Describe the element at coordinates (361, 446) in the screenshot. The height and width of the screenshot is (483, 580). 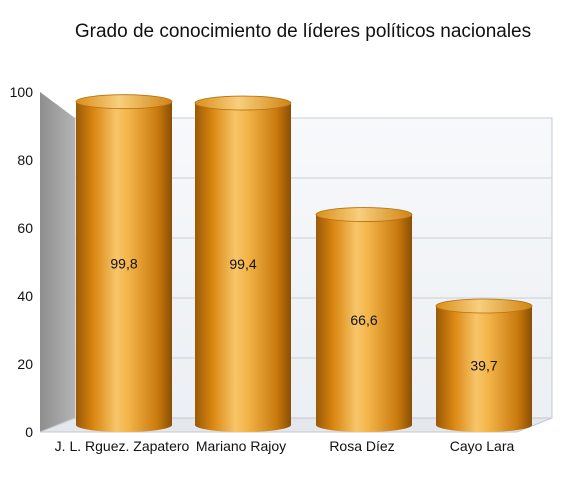
I see `x-tick-label: Rosa Díez` at that location.